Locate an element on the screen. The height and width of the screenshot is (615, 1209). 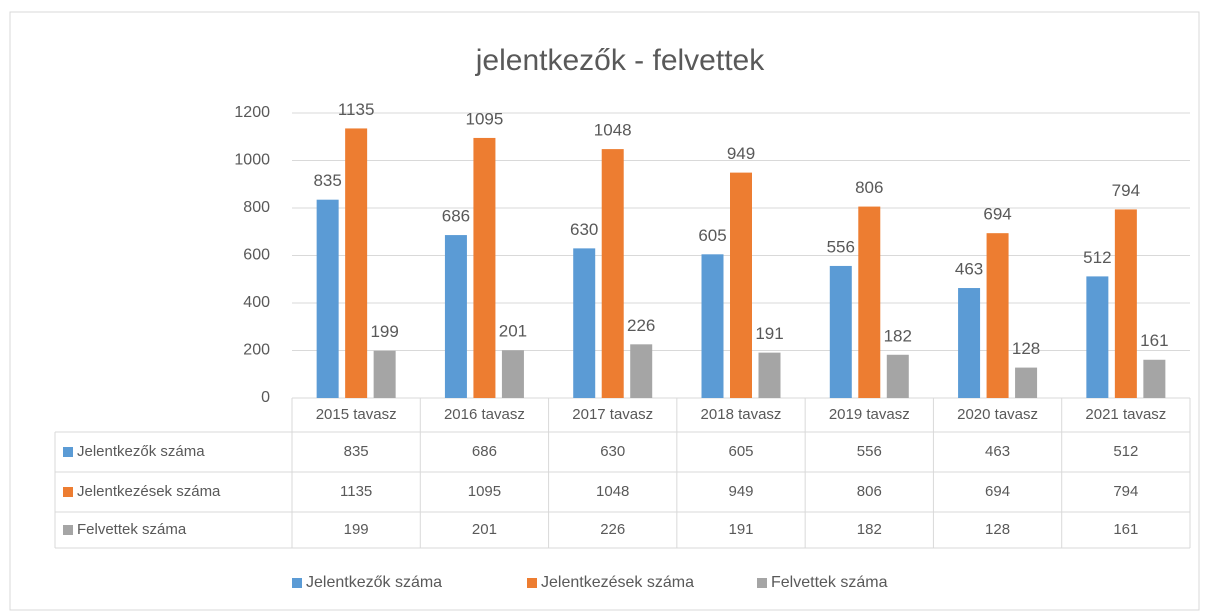
data-label: 128 is located at coordinates (1026, 348).